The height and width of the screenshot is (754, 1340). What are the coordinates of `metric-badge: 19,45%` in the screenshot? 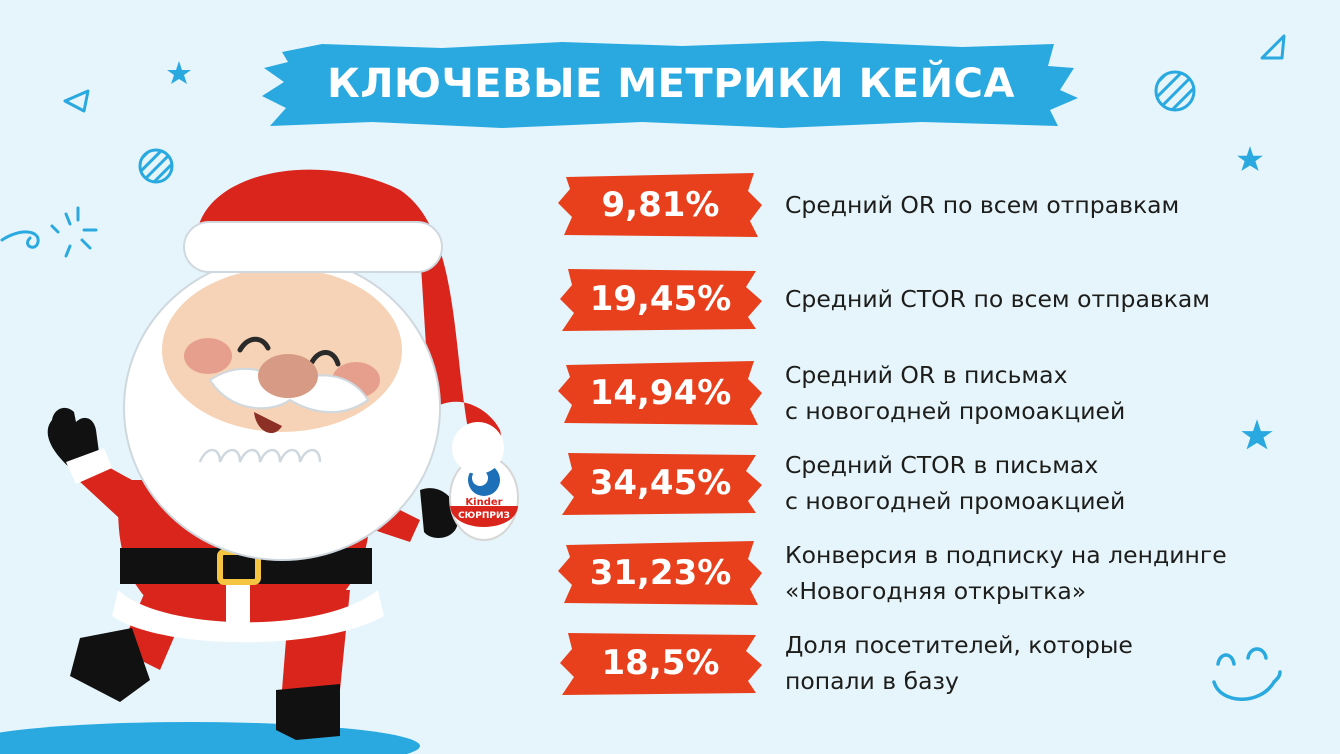 It's located at (660, 299).